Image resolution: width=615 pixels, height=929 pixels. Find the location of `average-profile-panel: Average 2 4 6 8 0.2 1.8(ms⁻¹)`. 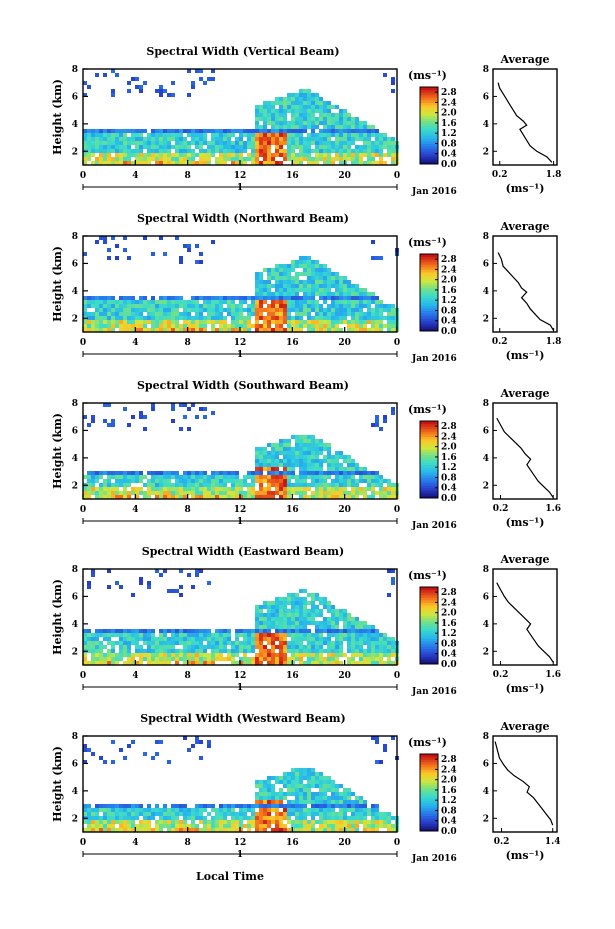

average-profile-panel: Average 2 4 6 8 0.2 1.8(ms⁻¹) is located at coordinates (522, 291).